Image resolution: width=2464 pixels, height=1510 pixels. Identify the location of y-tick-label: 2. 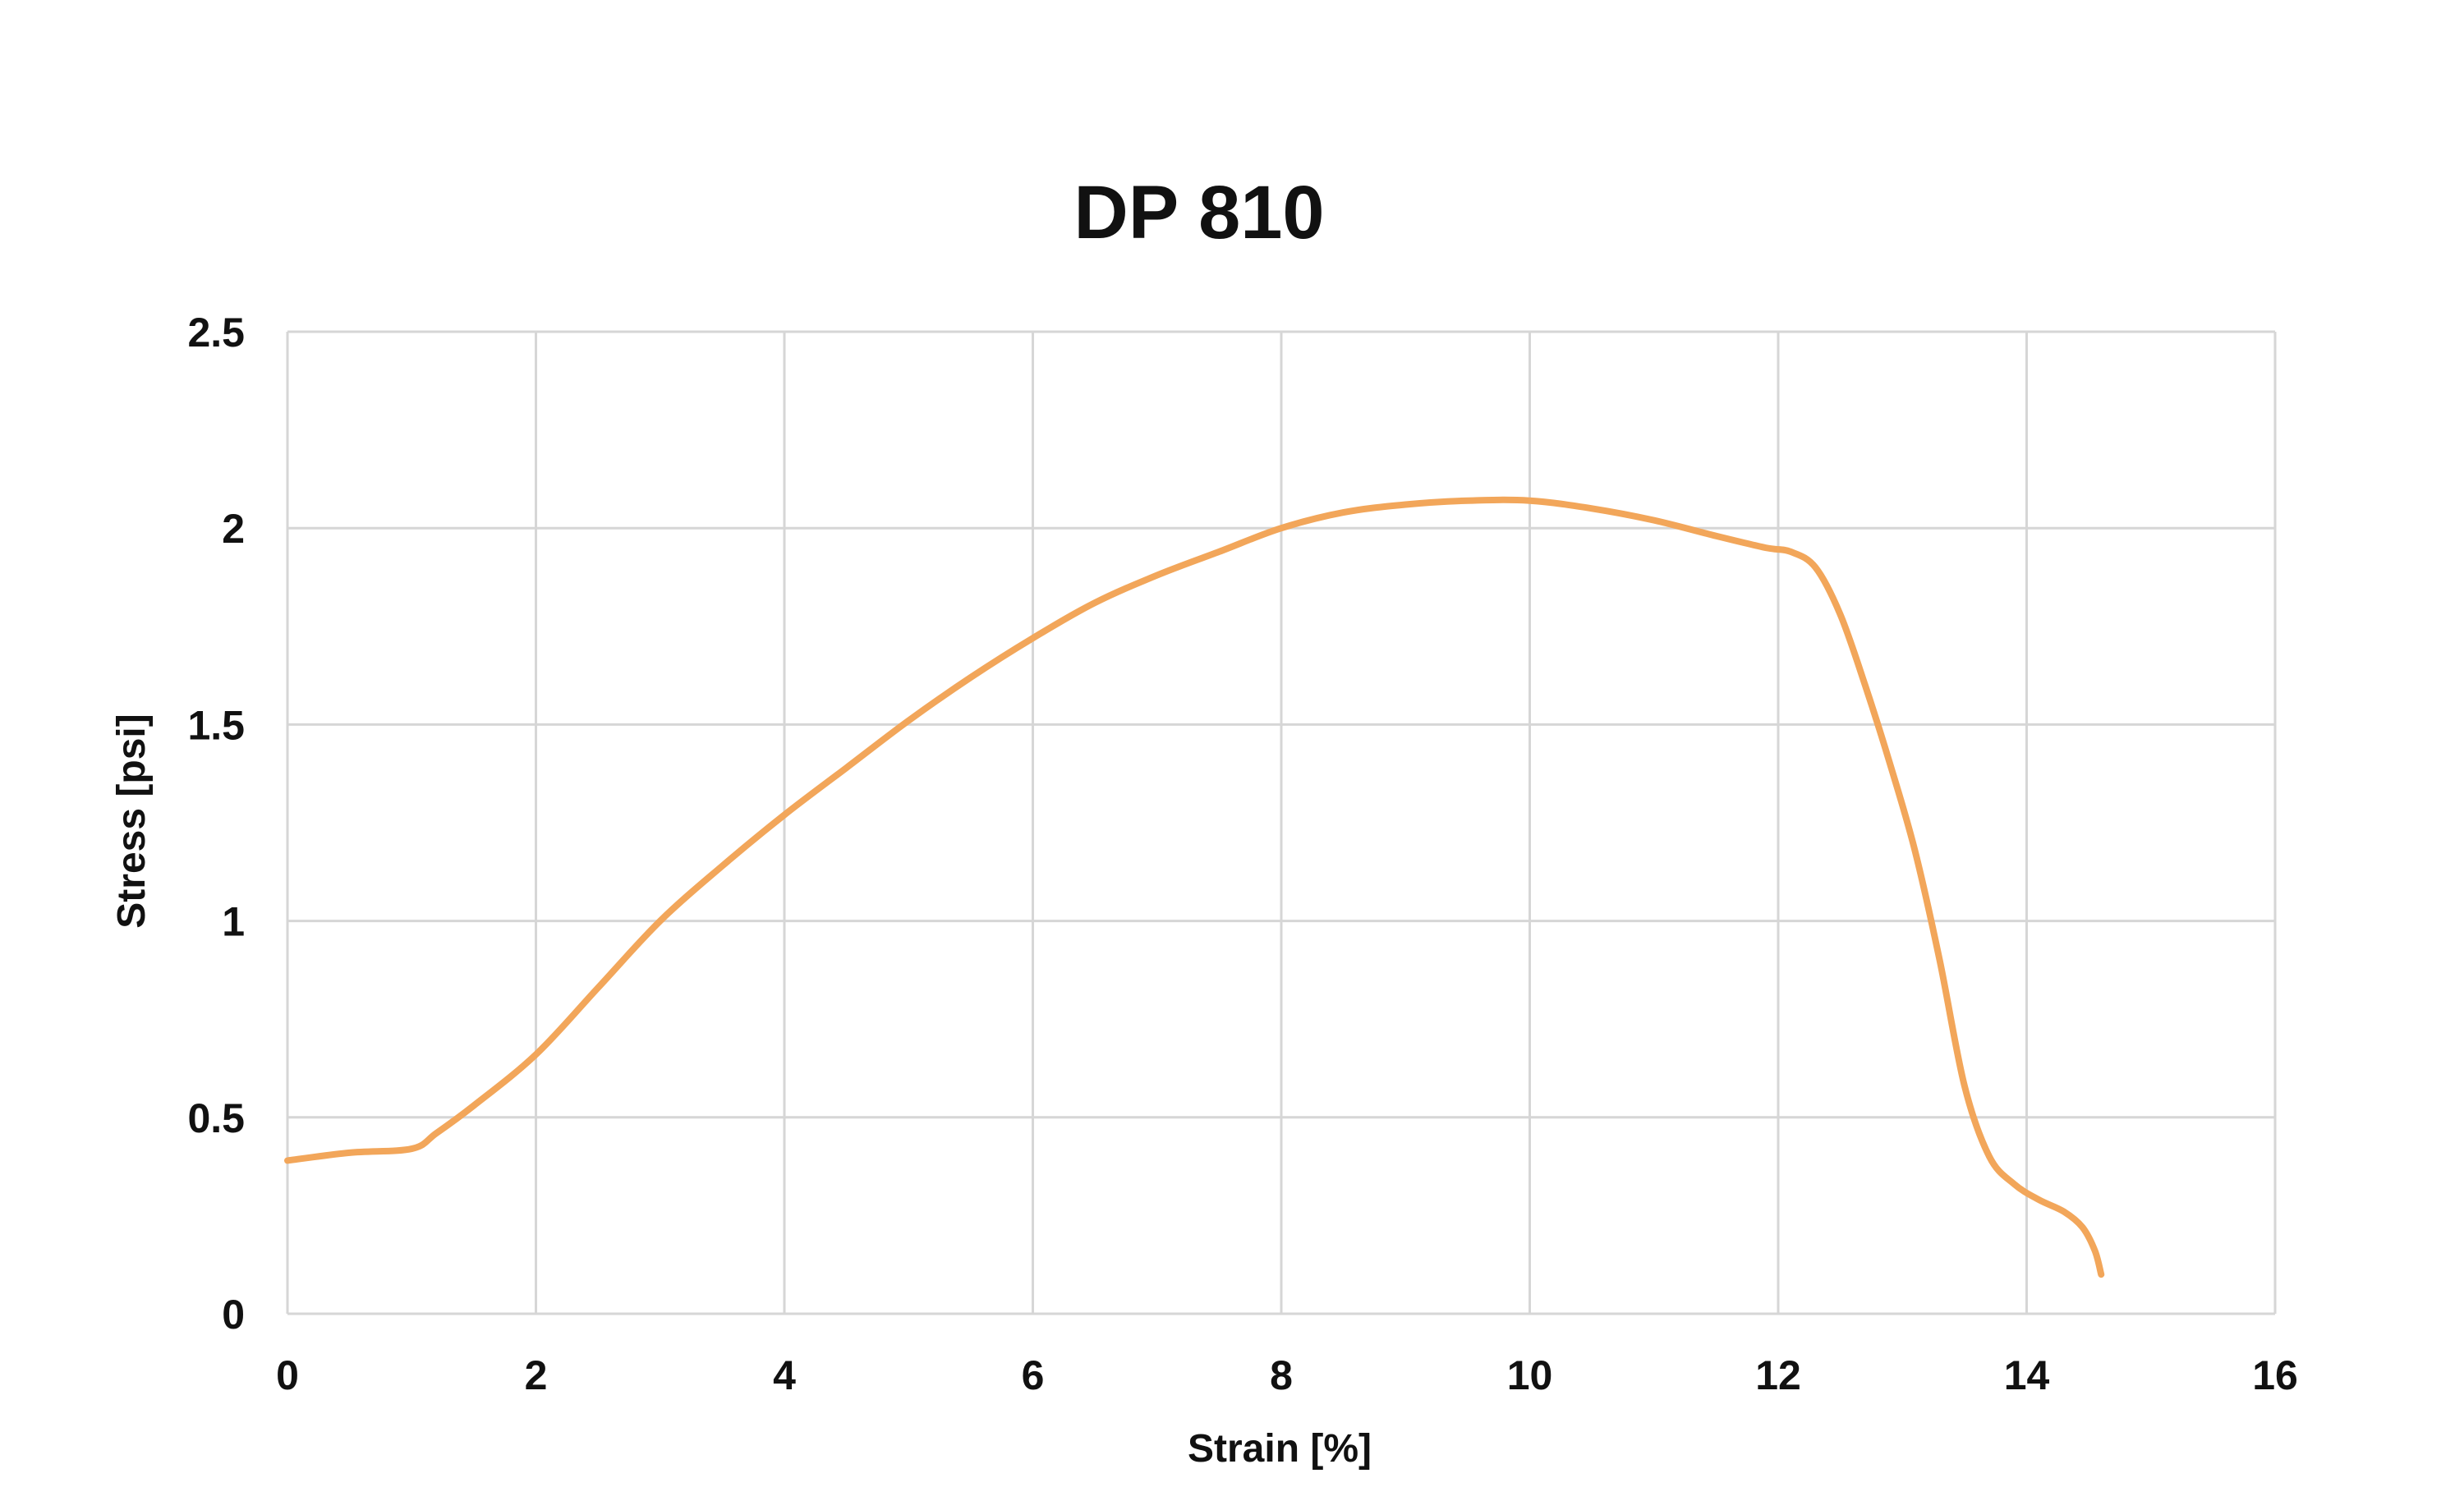
(233, 529).